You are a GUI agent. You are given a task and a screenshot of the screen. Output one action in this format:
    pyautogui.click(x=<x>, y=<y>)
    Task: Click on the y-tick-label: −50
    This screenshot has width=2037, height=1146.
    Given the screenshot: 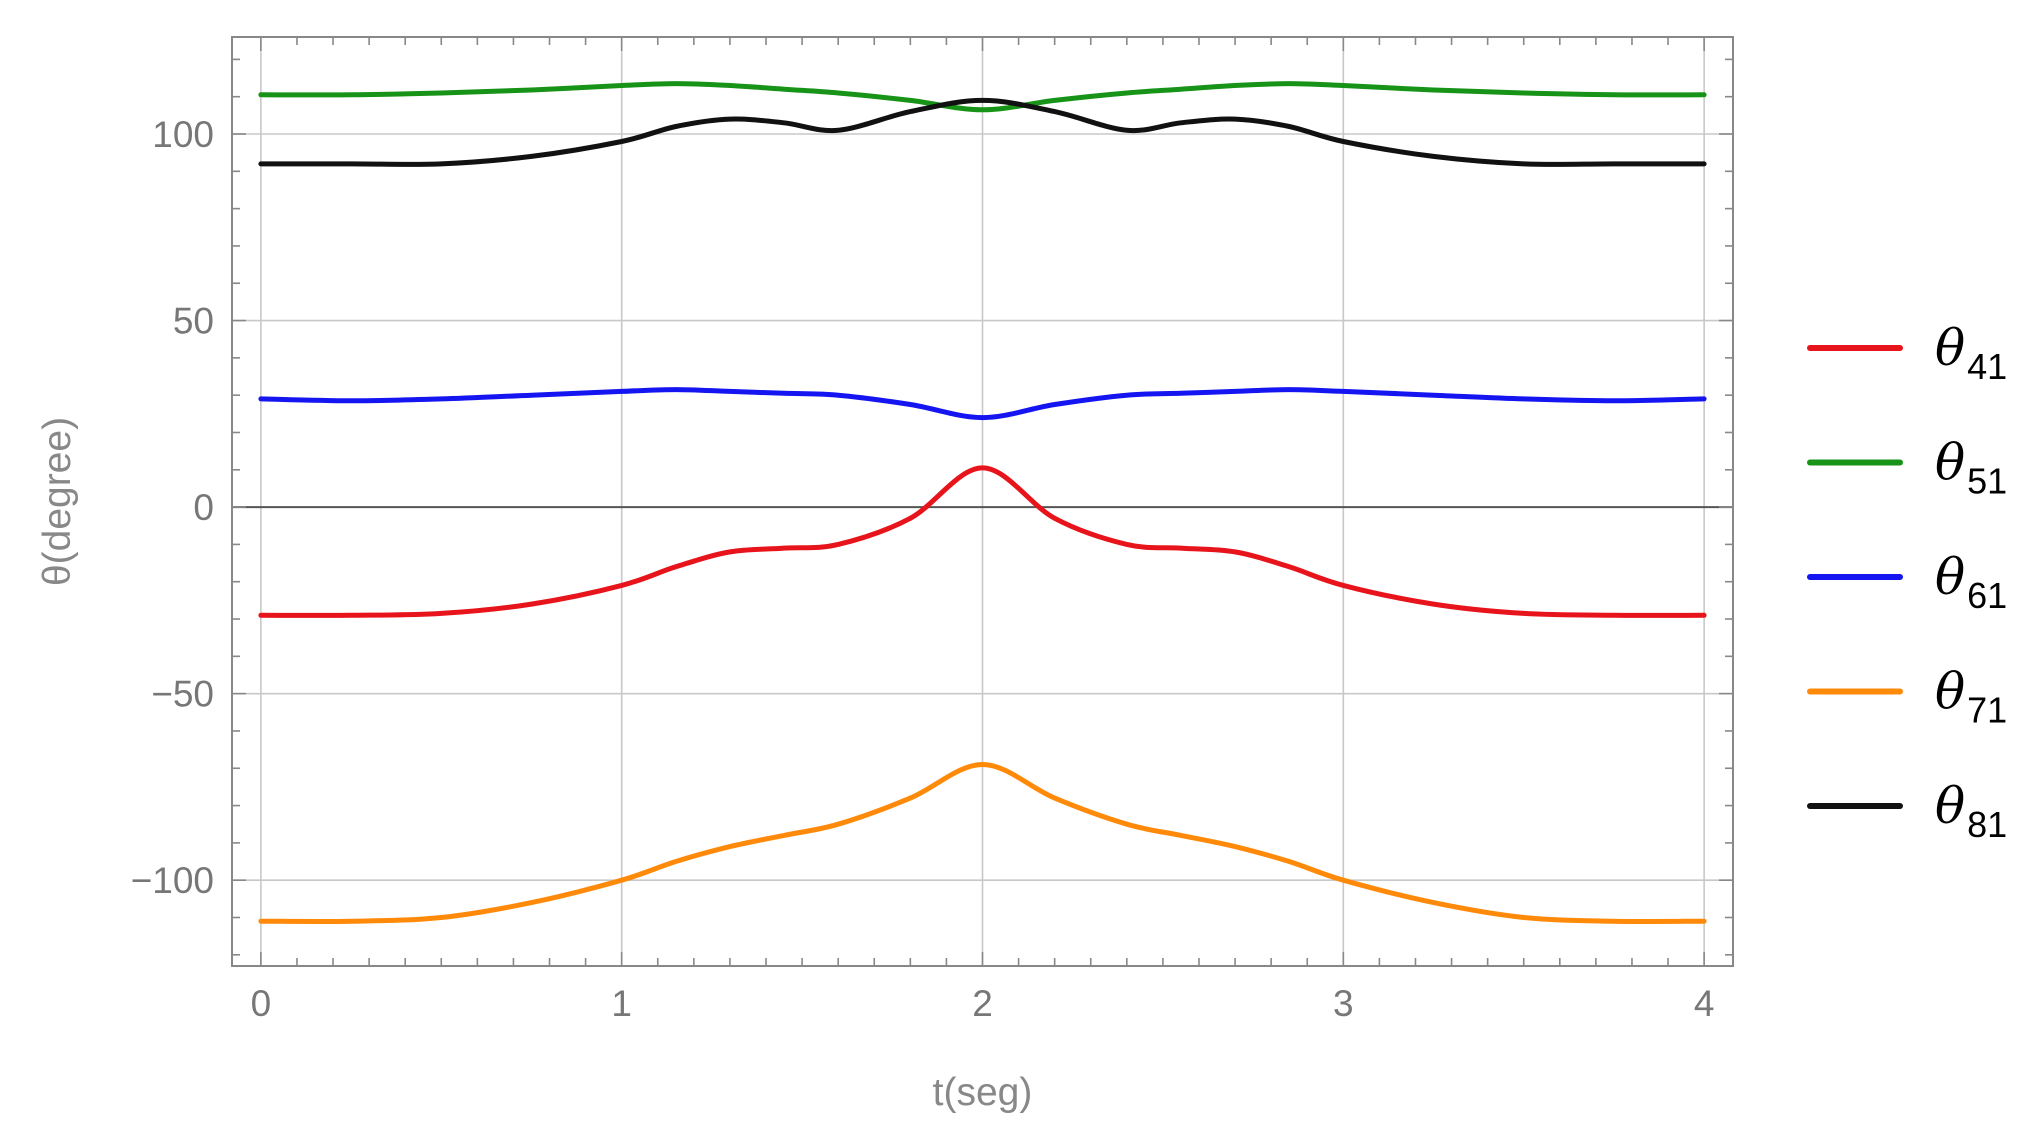 What is the action you would take?
    pyautogui.click(x=182, y=694)
    